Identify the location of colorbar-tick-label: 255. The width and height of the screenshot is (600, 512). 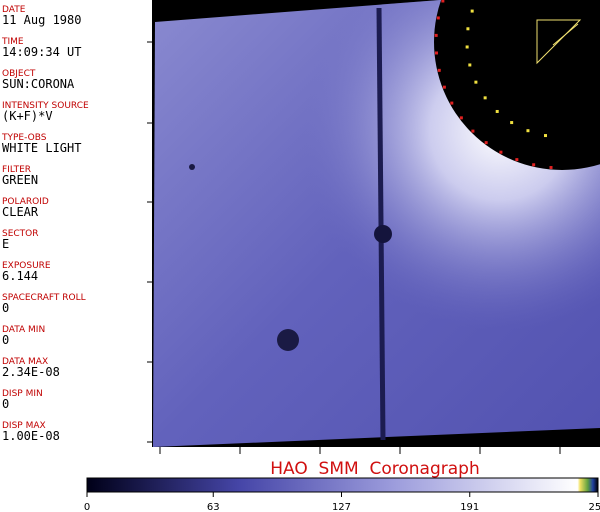
(594, 507).